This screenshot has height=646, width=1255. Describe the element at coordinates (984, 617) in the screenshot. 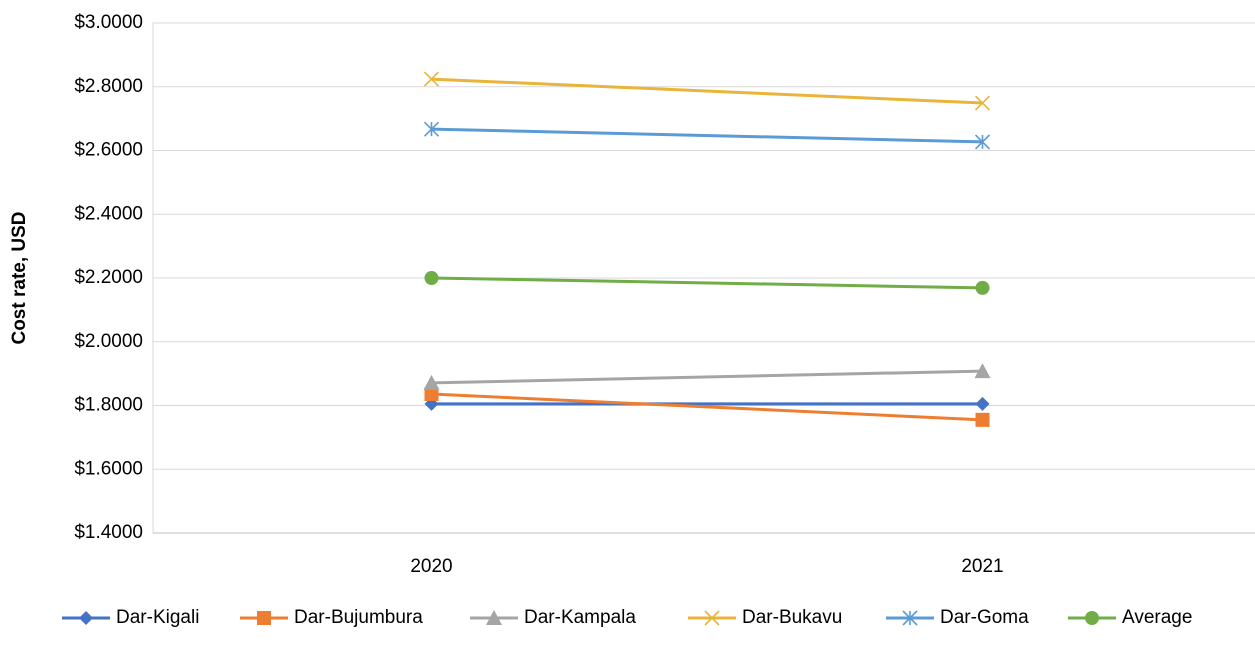

I see `legend-label: Dar-Goma` at that location.